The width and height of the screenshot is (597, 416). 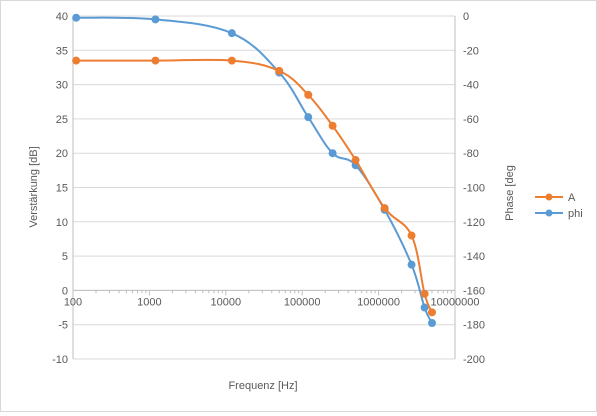 What do you see at coordinates (62, 86) in the screenshot?
I see `y-left-tick-label: 30` at bounding box center [62, 86].